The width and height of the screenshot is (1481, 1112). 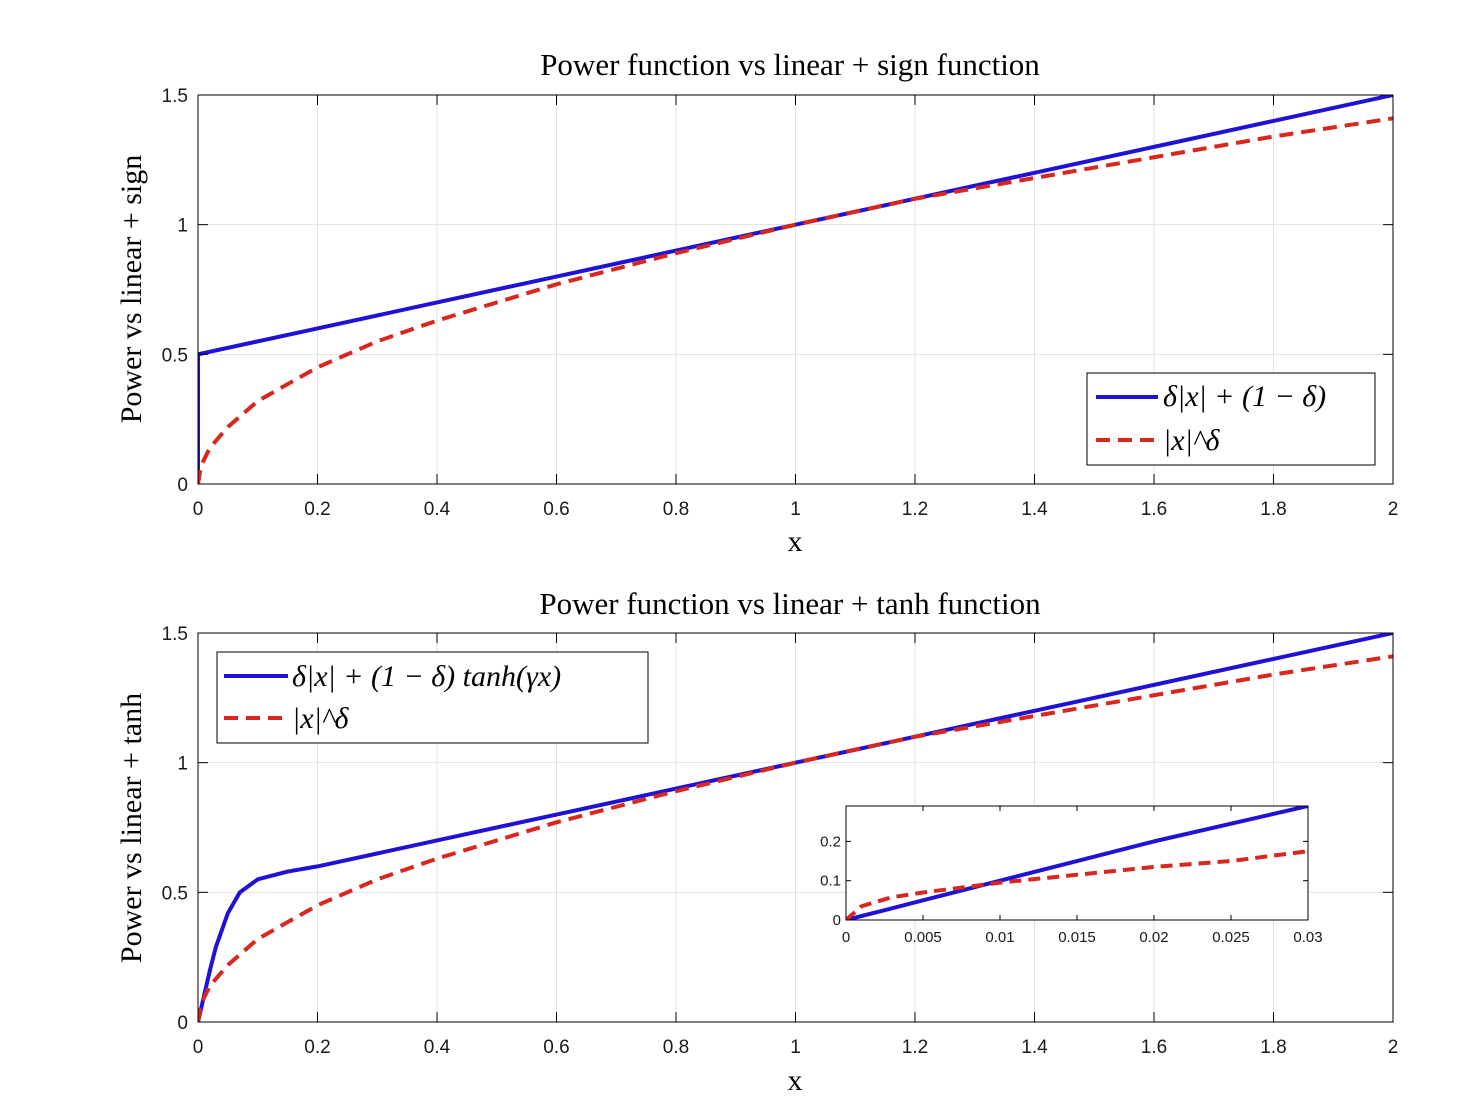 I want to click on axes-frame, so click(x=1077, y=863).